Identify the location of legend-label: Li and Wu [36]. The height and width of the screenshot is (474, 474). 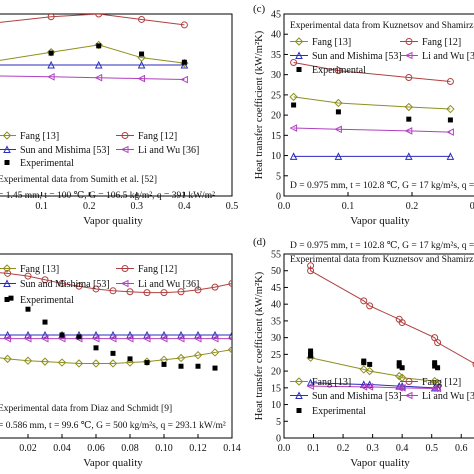
(168, 284).